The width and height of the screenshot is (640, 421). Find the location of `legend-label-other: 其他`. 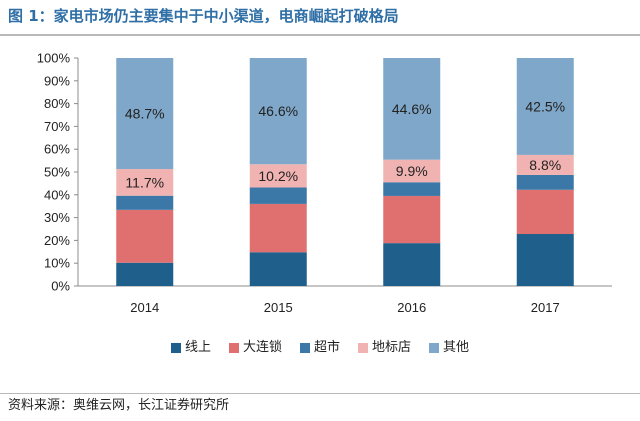

legend-label-other: 其他 is located at coordinates (456, 347).